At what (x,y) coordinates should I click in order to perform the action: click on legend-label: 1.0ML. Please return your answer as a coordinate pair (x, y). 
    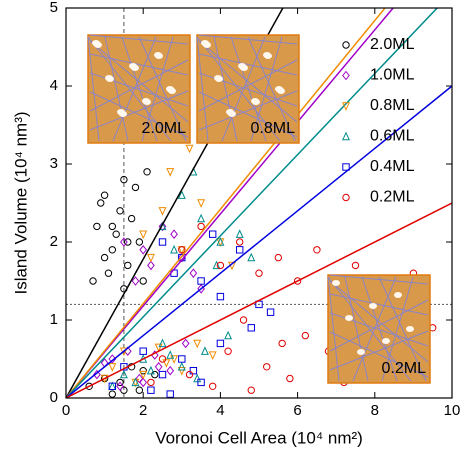
    Looking at the image, I should click on (392, 75).